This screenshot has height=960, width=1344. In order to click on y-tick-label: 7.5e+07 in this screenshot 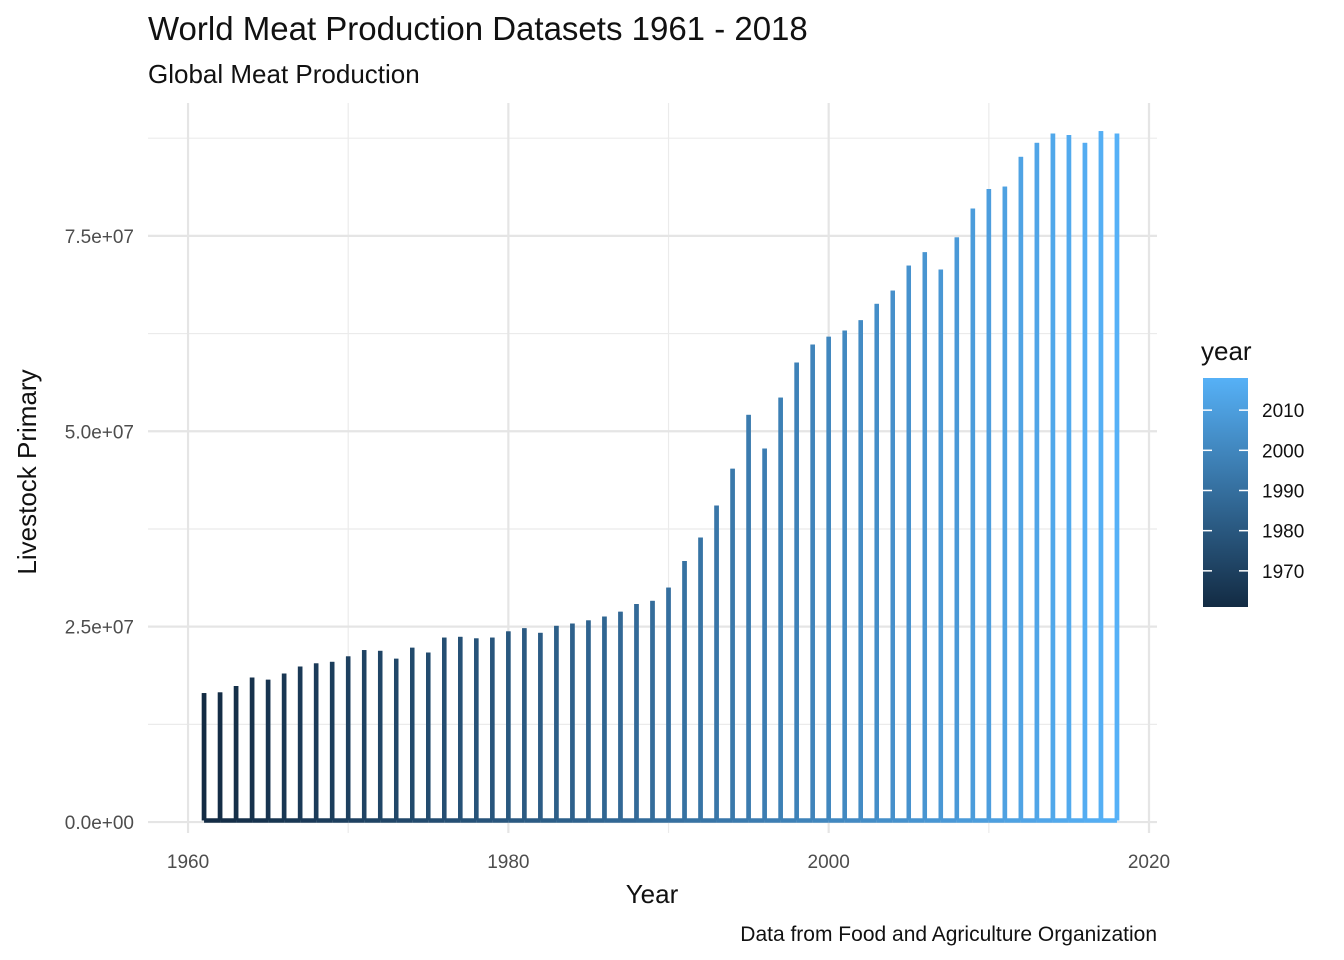, I will do `click(99, 237)`.